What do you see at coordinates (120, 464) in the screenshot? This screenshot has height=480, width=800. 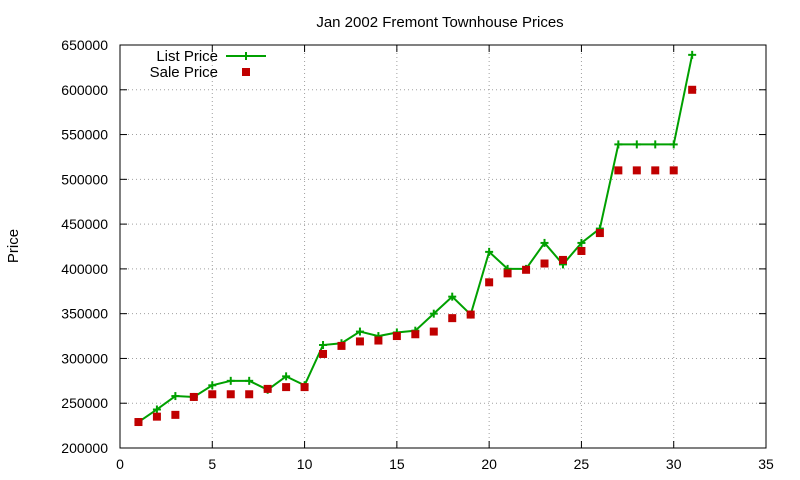 I see `x-tick-label: 0` at bounding box center [120, 464].